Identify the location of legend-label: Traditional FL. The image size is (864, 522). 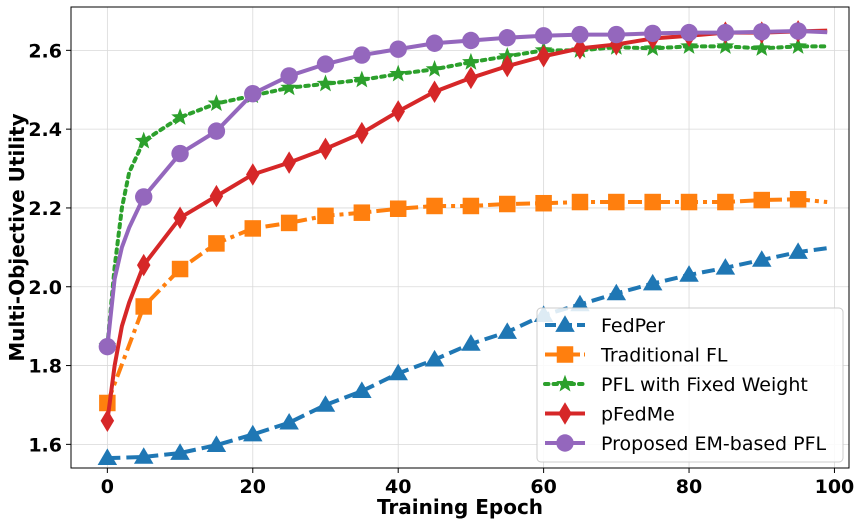
(664, 356).